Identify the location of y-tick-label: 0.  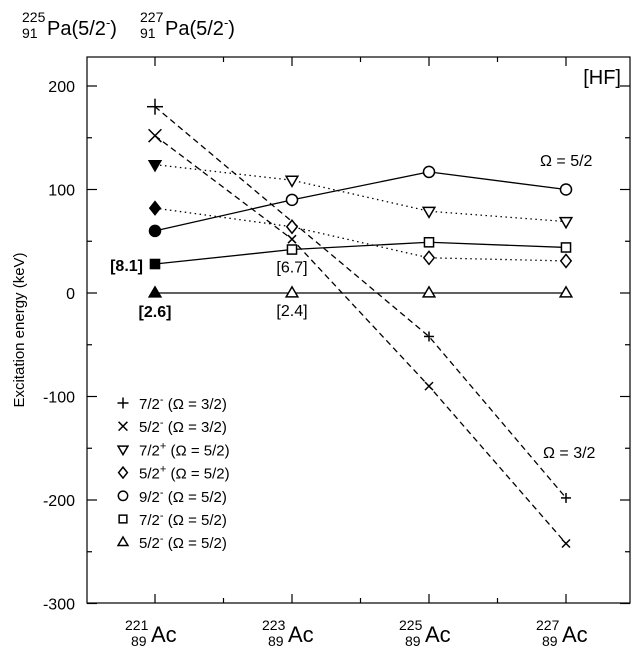
(70, 294).